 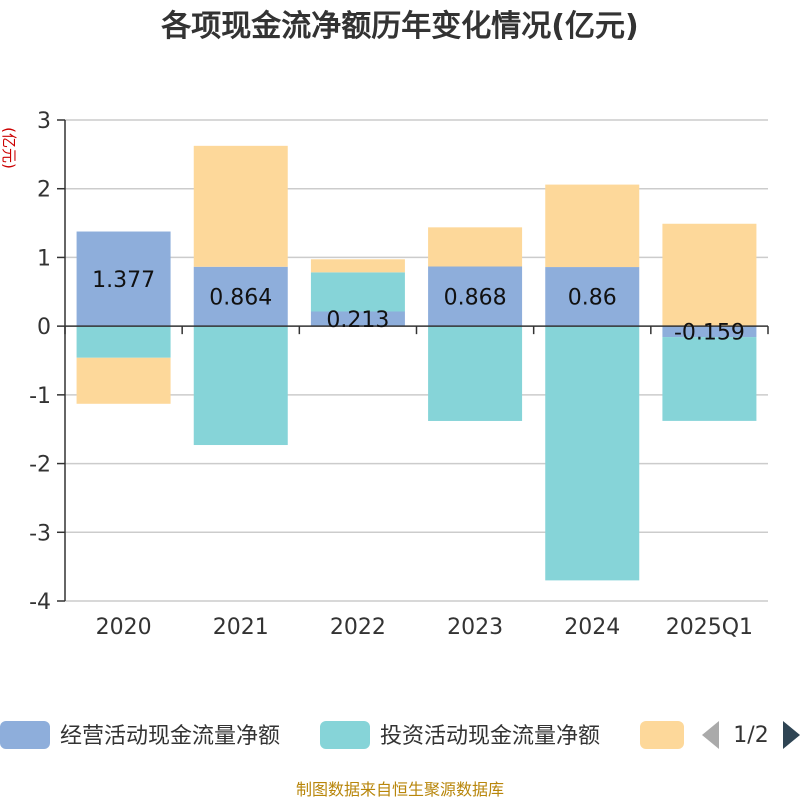 What do you see at coordinates (357, 266) in the screenshot?
I see `bar-series2-2022` at bounding box center [357, 266].